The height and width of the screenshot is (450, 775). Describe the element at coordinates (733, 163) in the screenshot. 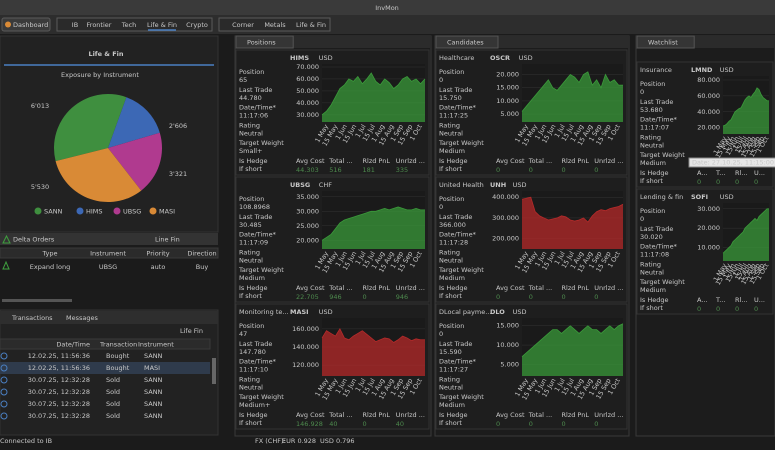

I see `tooltip-text: Date: 27.10.25, 11:15:00` at that location.